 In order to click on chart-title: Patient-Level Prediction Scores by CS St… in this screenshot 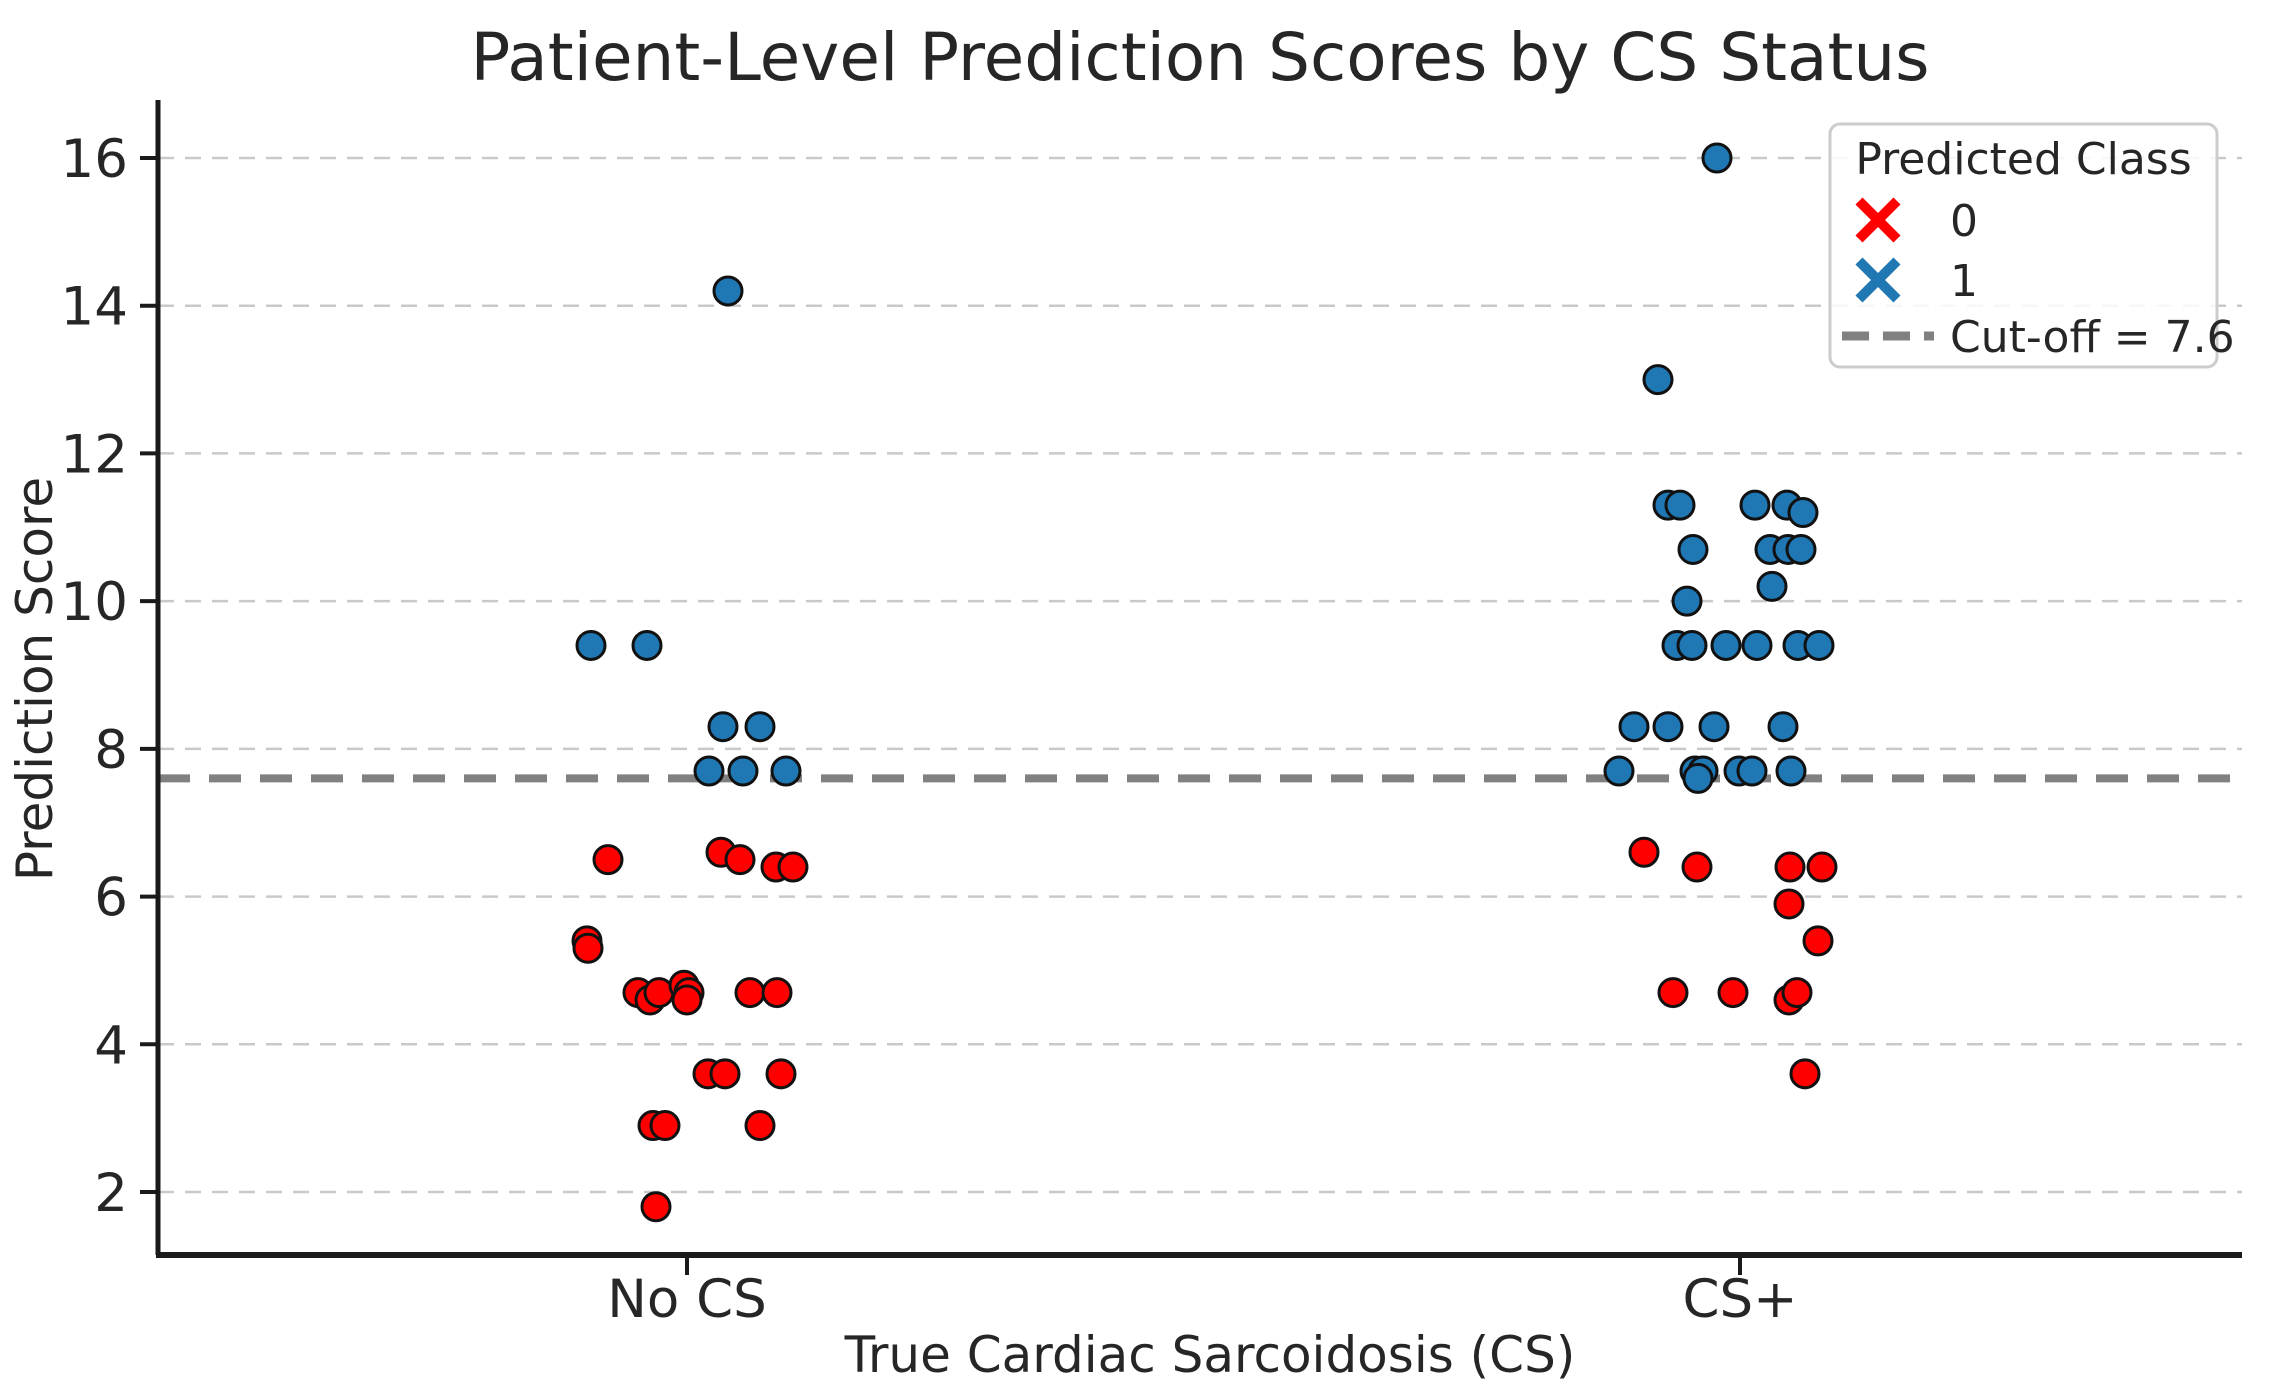, I will do `click(1199, 57)`.